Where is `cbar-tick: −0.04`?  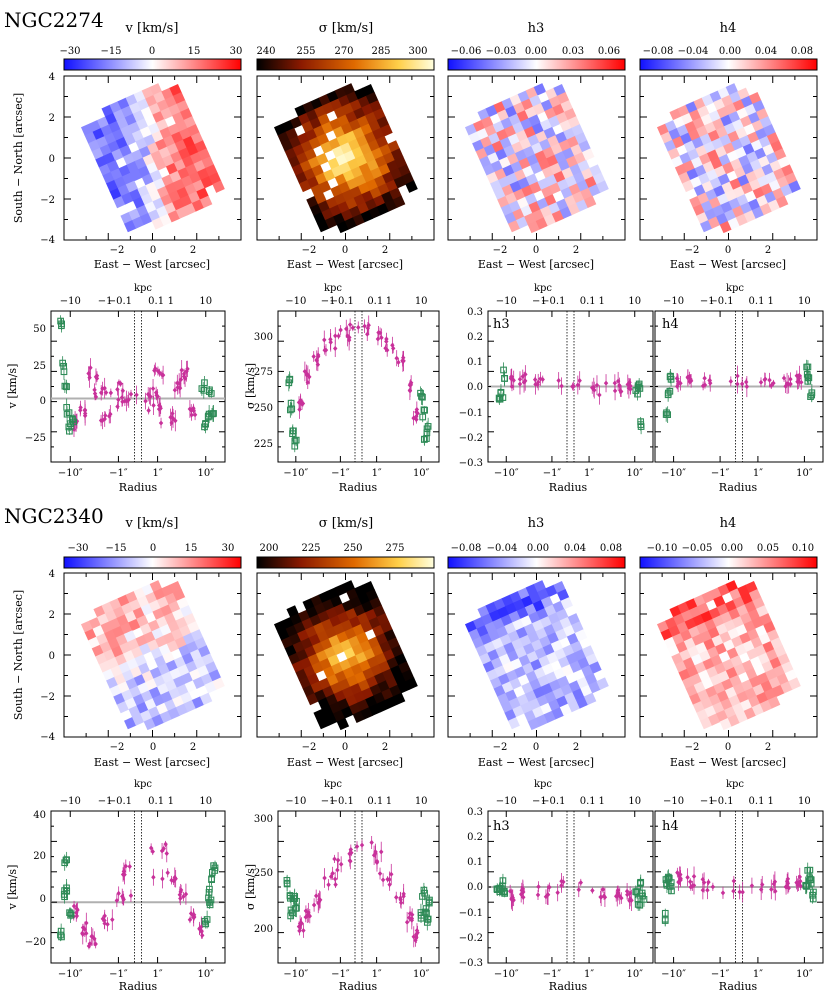 cbar-tick: −0.04 is located at coordinates (693, 51).